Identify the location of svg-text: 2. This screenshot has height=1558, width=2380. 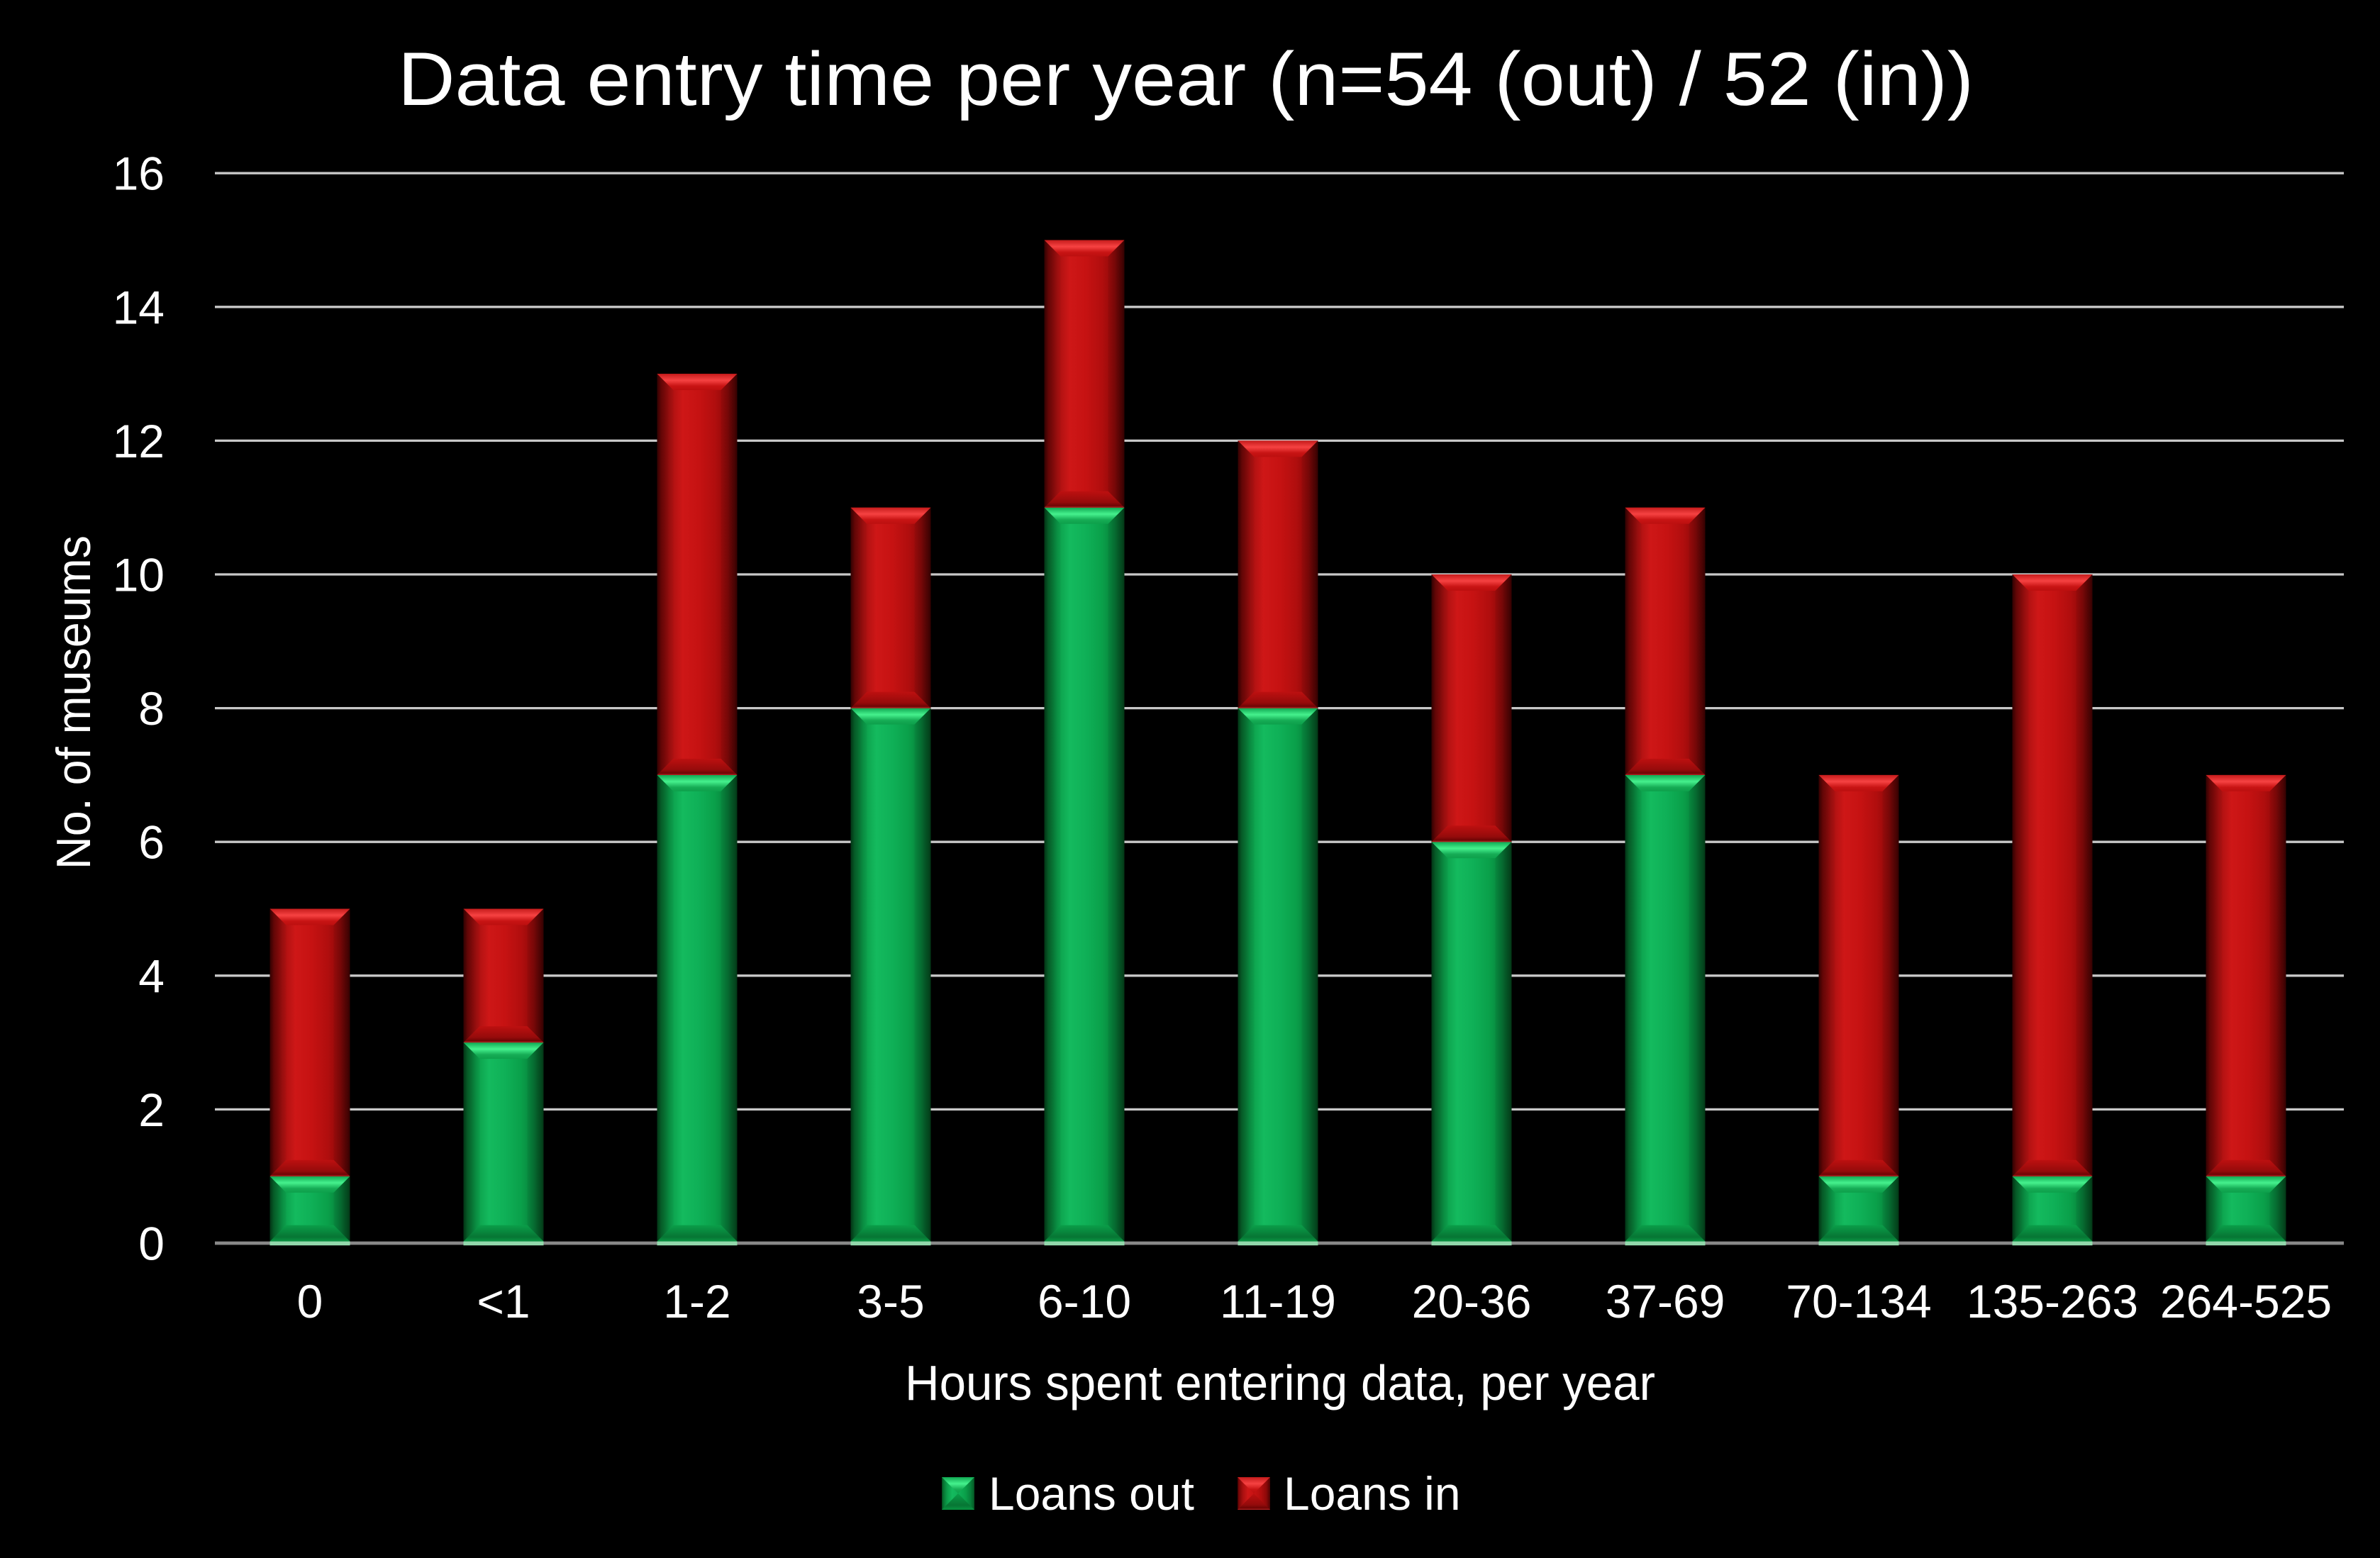
(151, 1110).